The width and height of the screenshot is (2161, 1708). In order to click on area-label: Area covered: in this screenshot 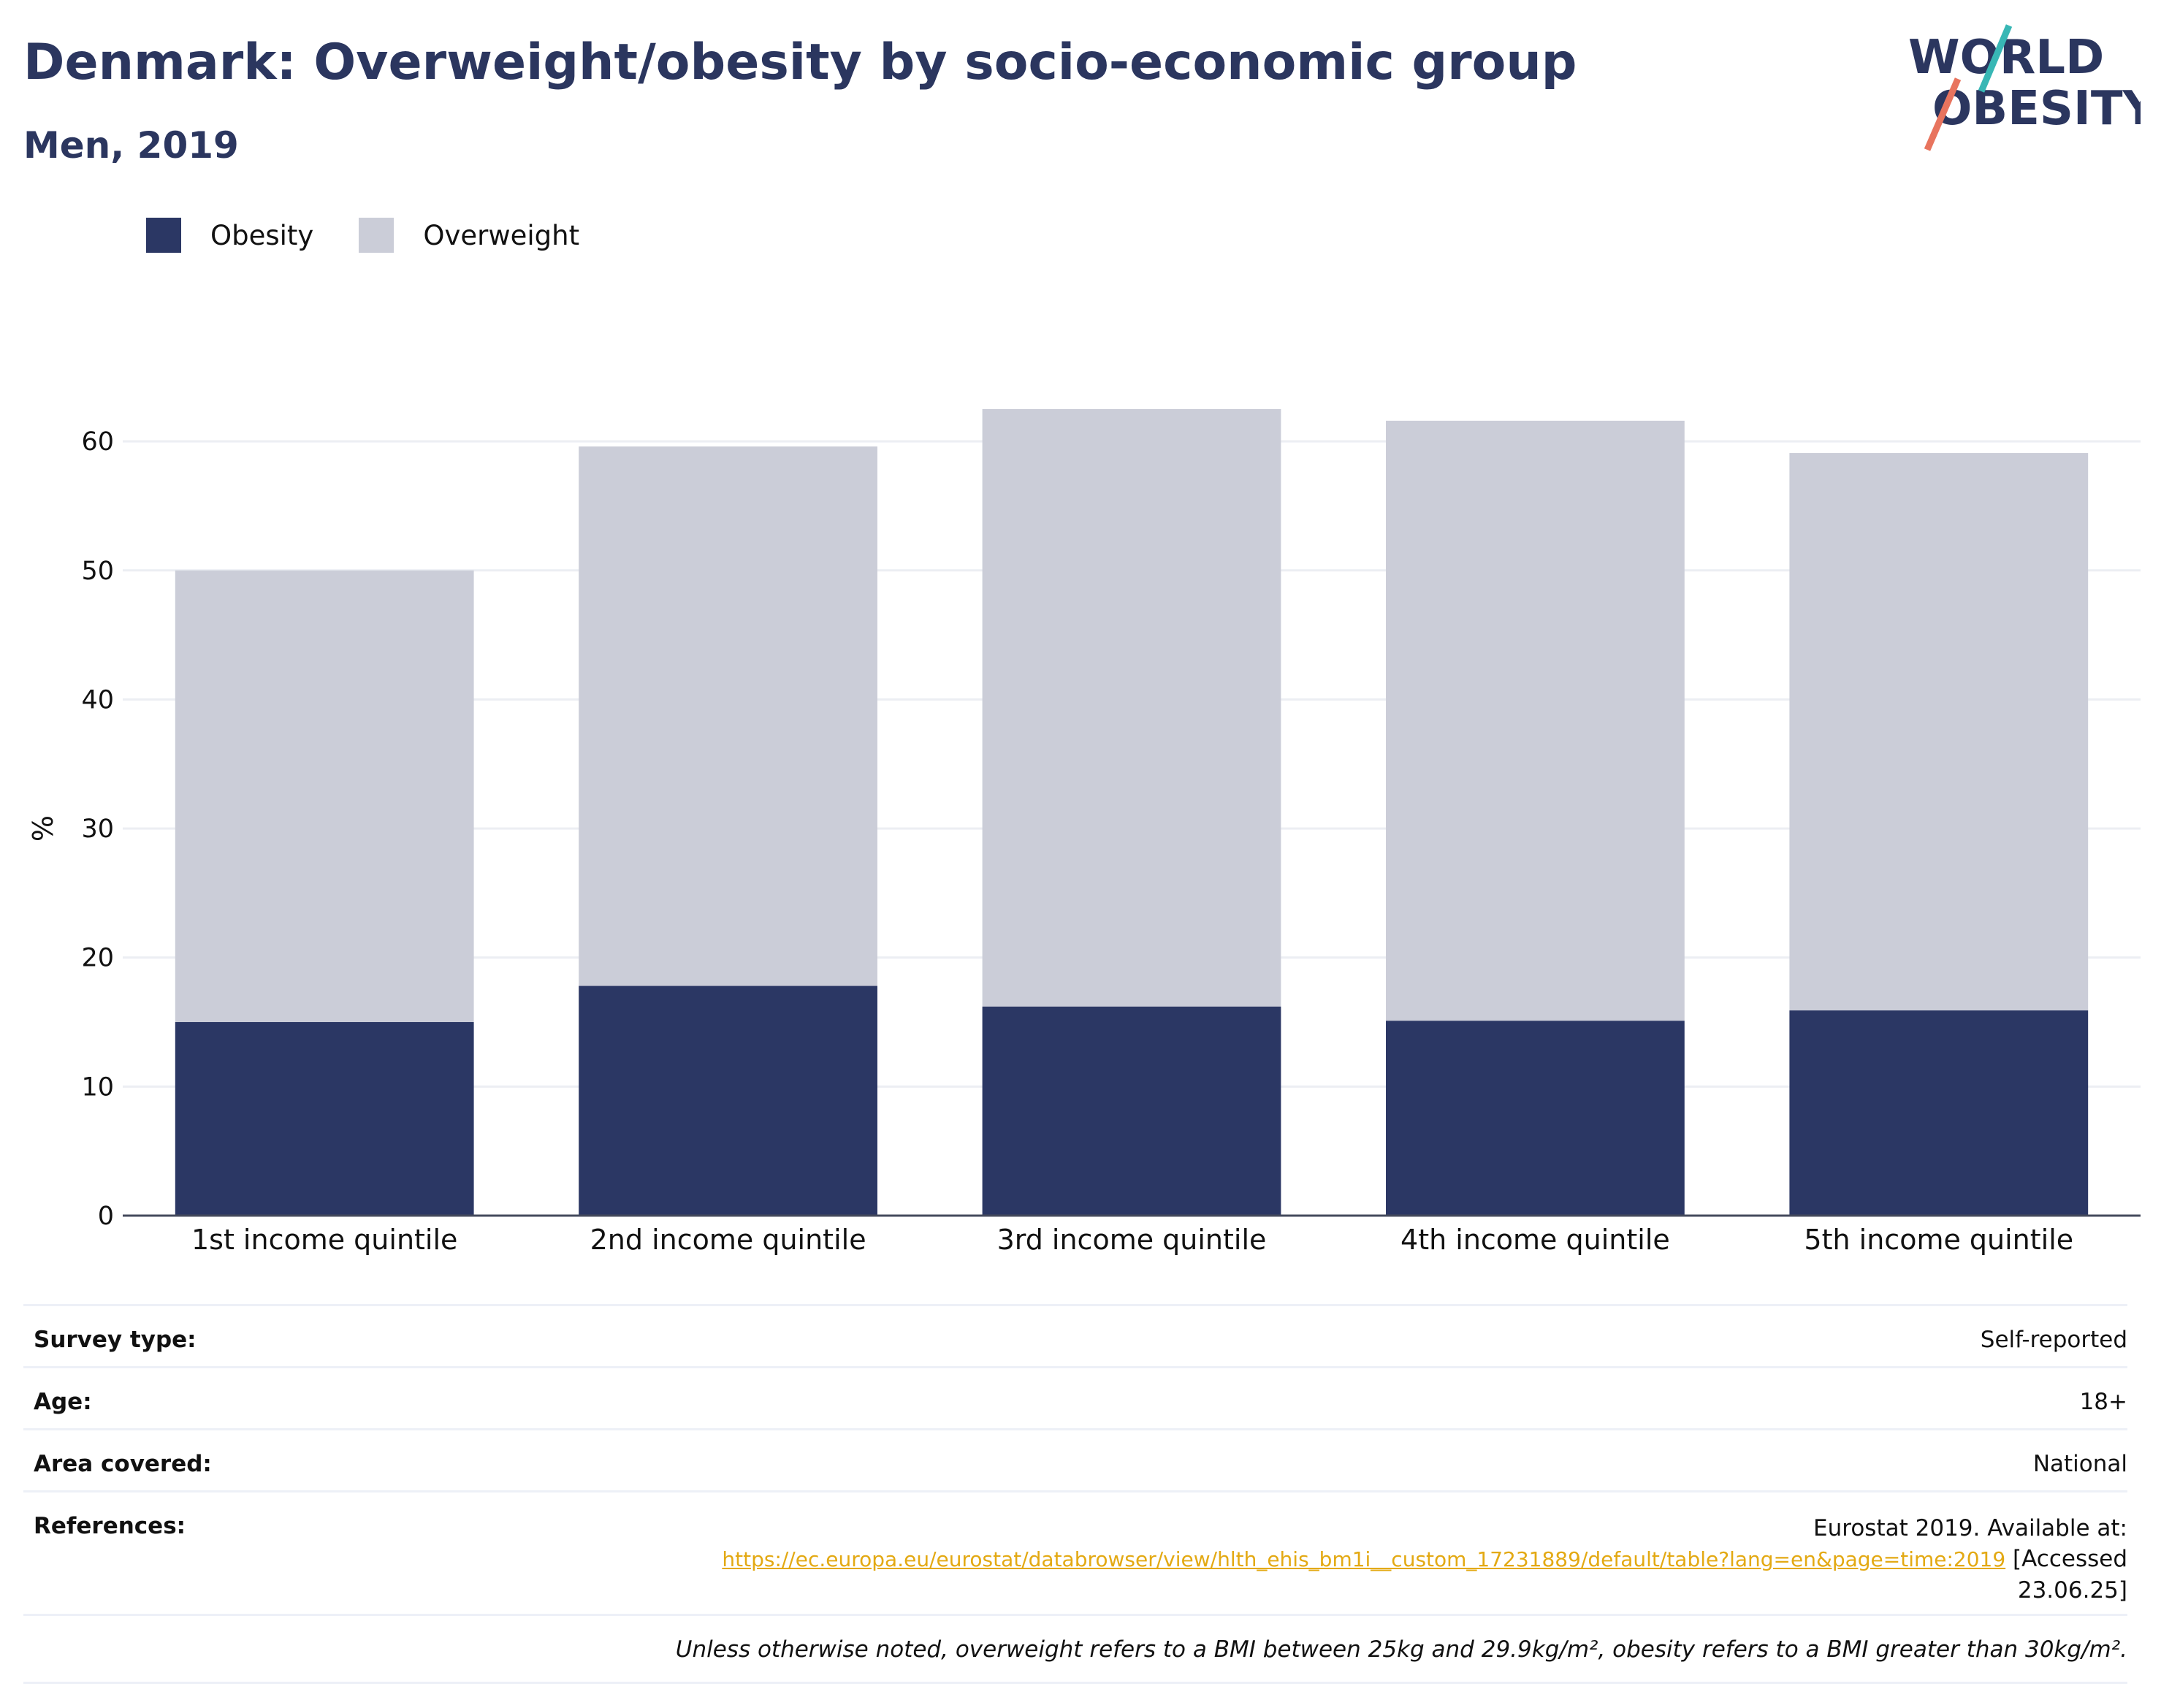, I will do `click(123, 1464)`.